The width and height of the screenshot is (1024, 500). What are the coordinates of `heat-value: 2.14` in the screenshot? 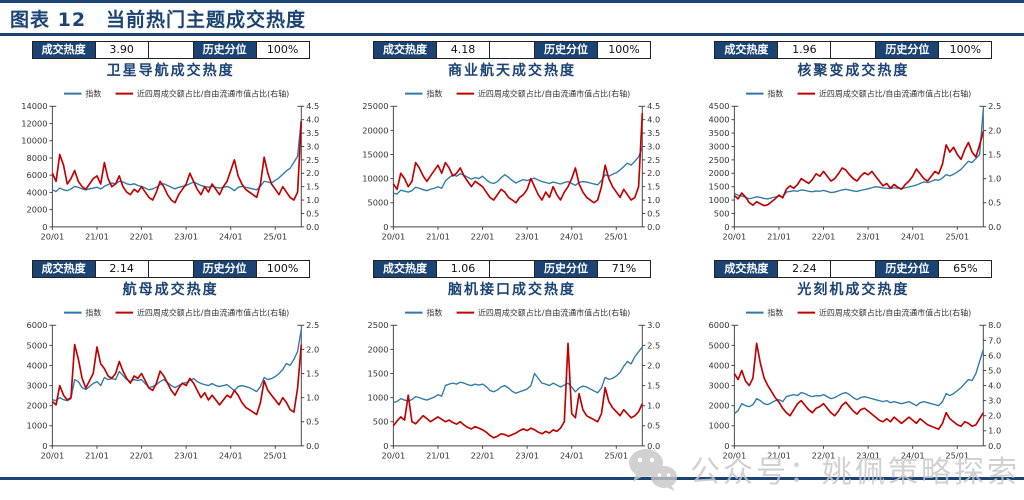 It's located at (121, 269).